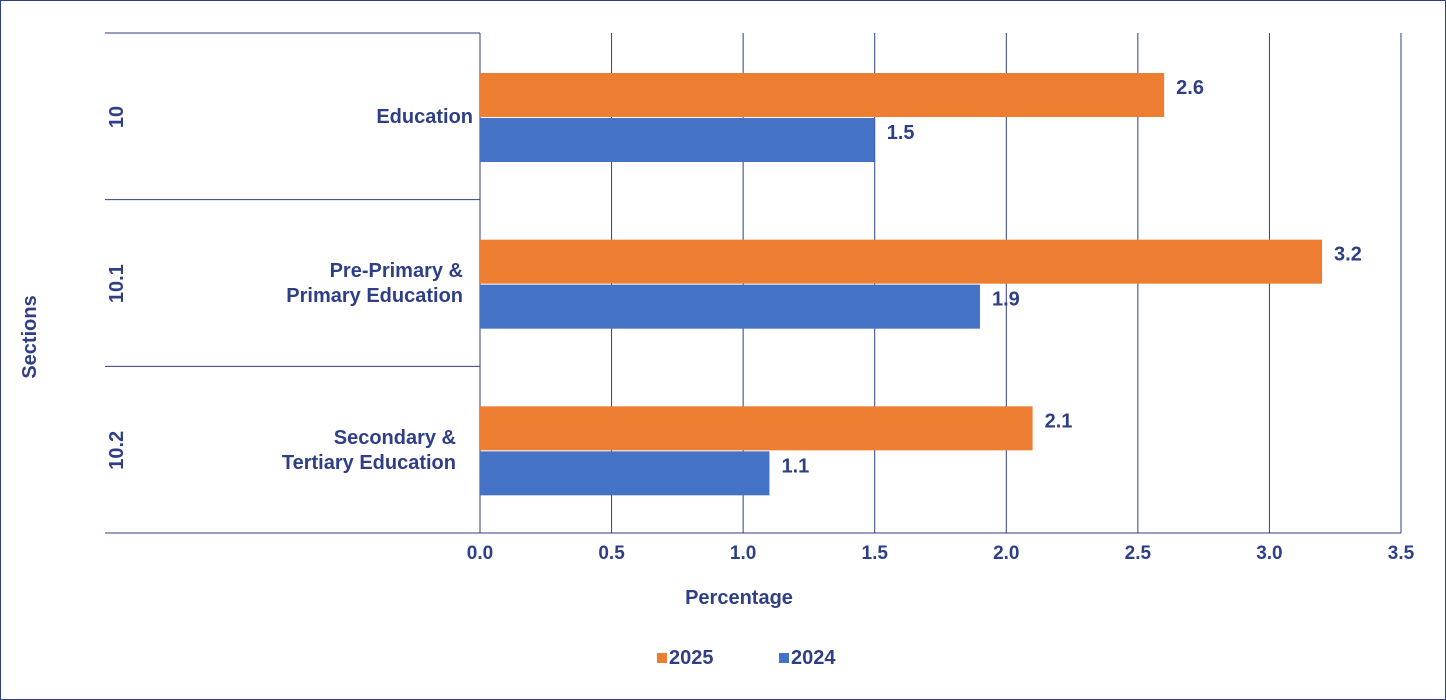  What do you see at coordinates (691, 658) in the screenshot?
I see `legend-label: 2025` at bounding box center [691, 658].